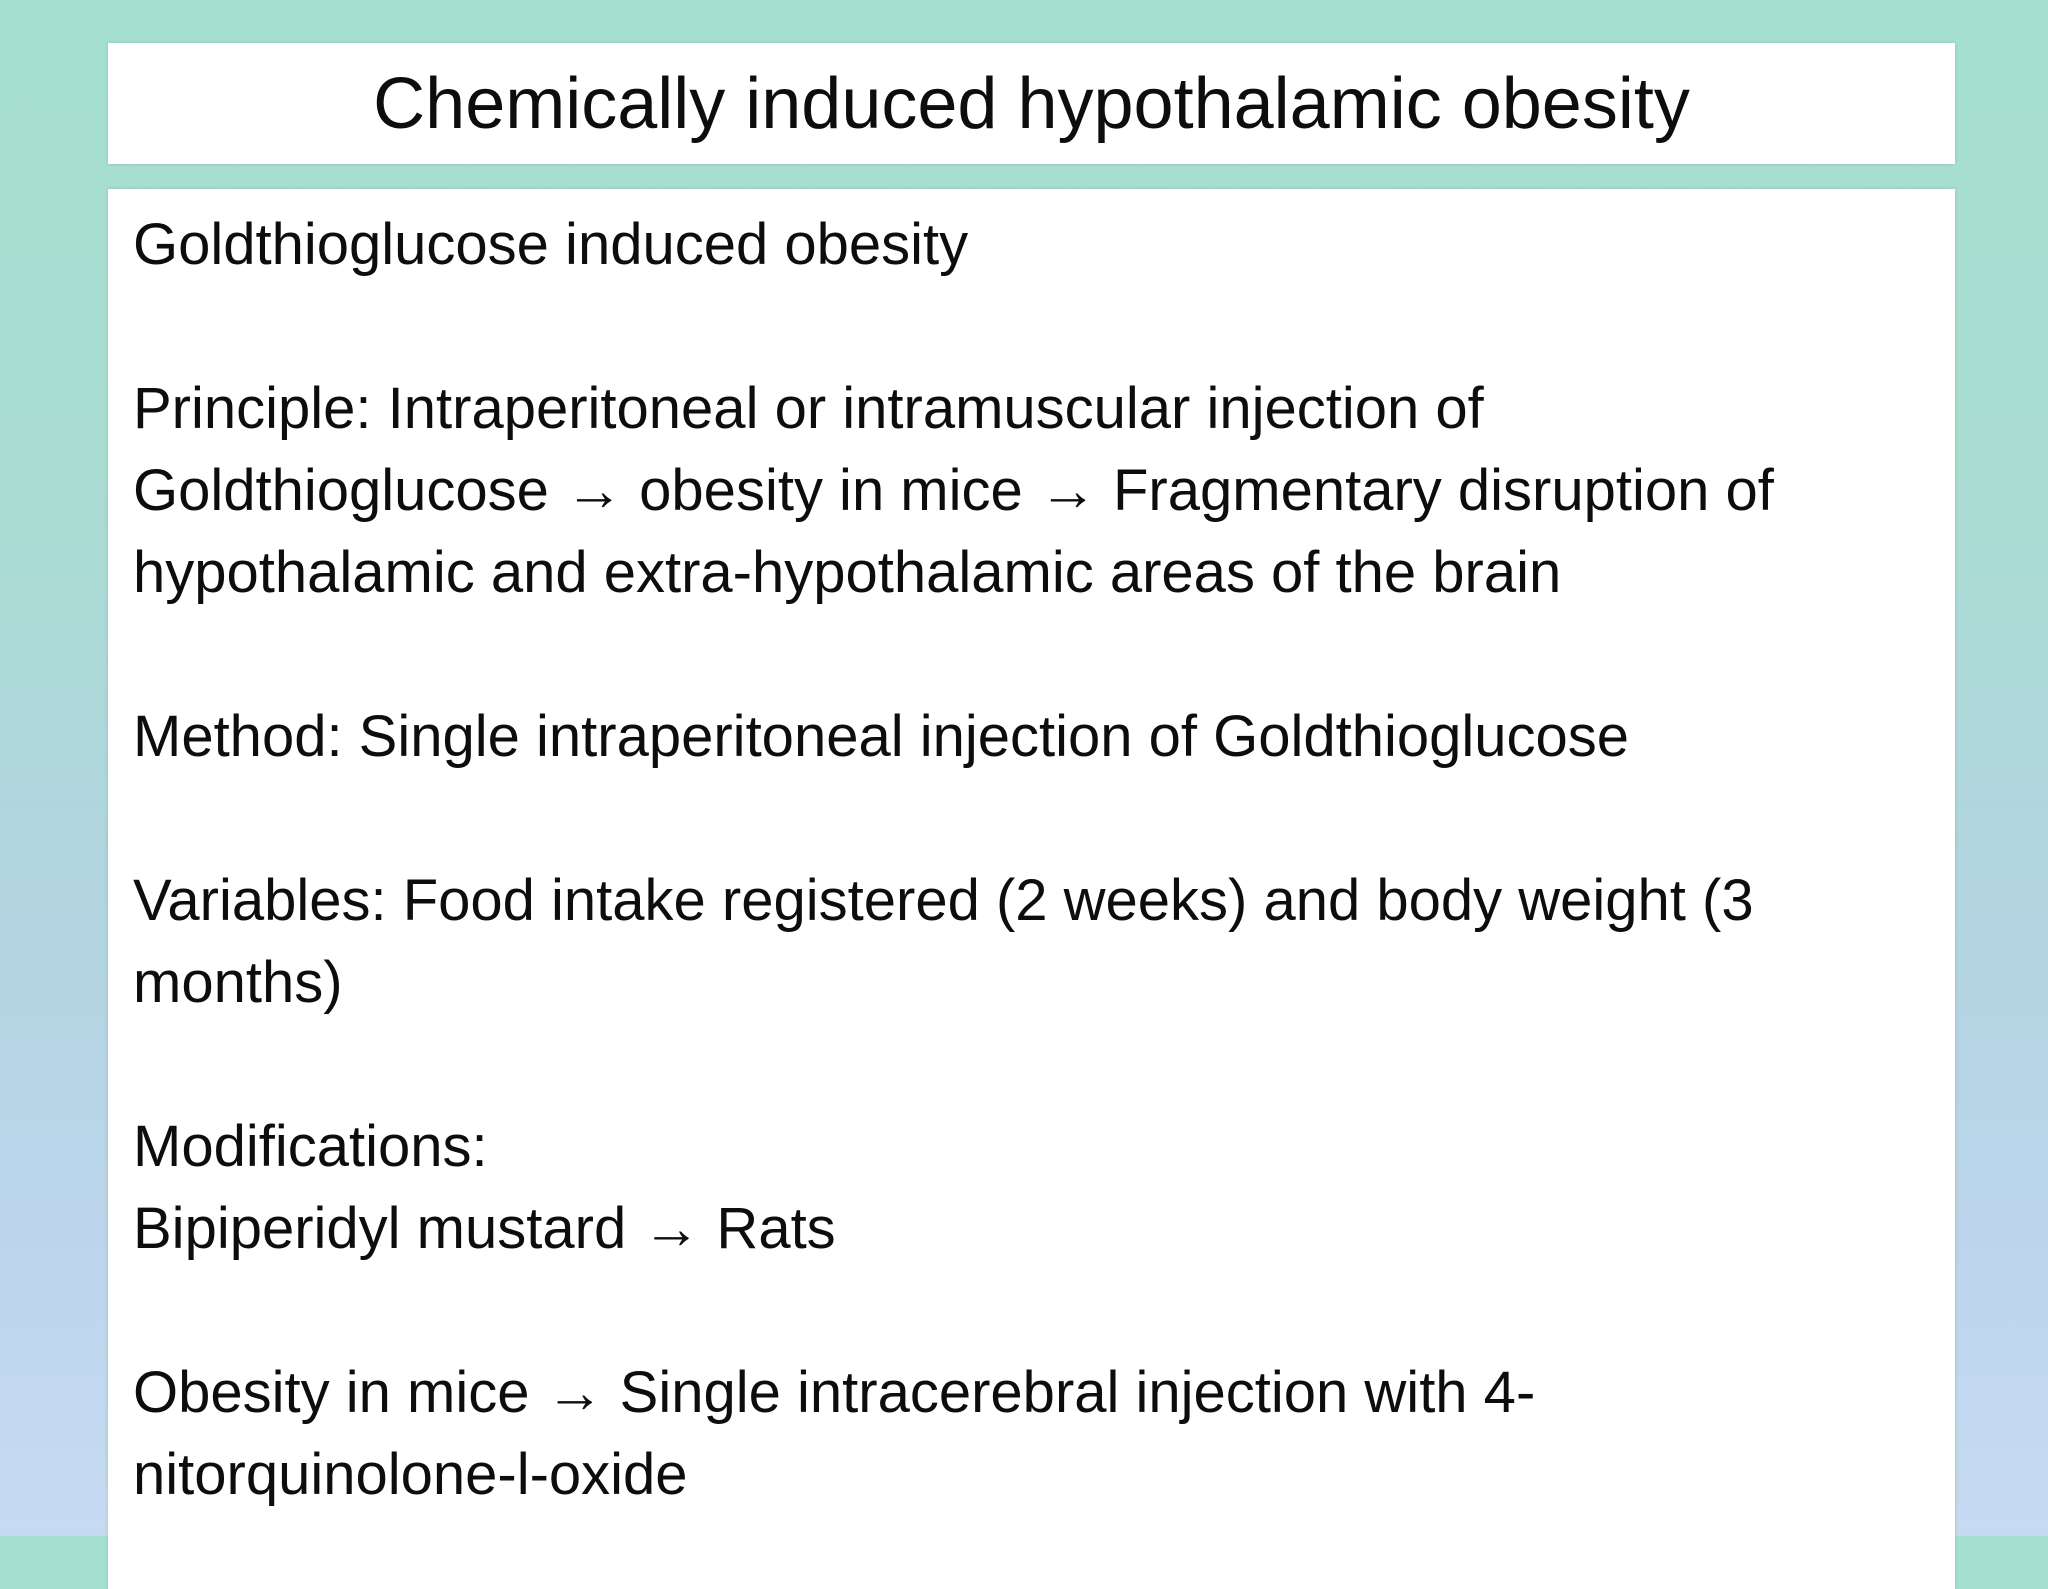 This screenshot has height=1589, width=2048. I want to click on title-bar: Chemically induced hypothalamic obesity, so click(1031, 103).